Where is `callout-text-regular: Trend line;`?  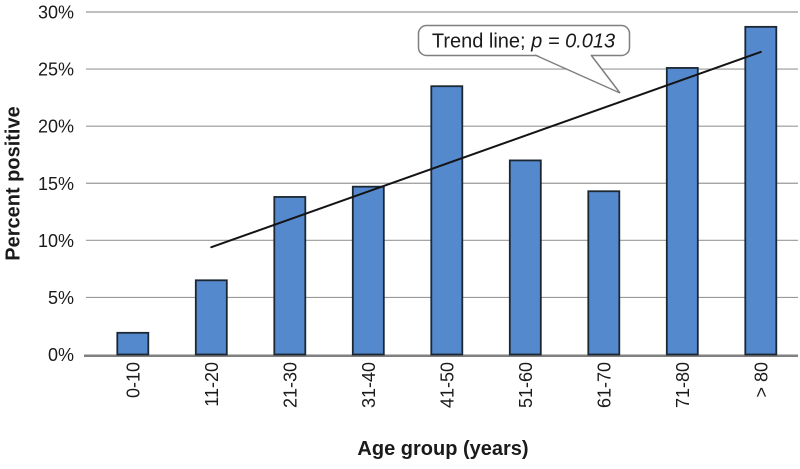 callout-text-regular: Trend line; is located at coordinates (481, 42).